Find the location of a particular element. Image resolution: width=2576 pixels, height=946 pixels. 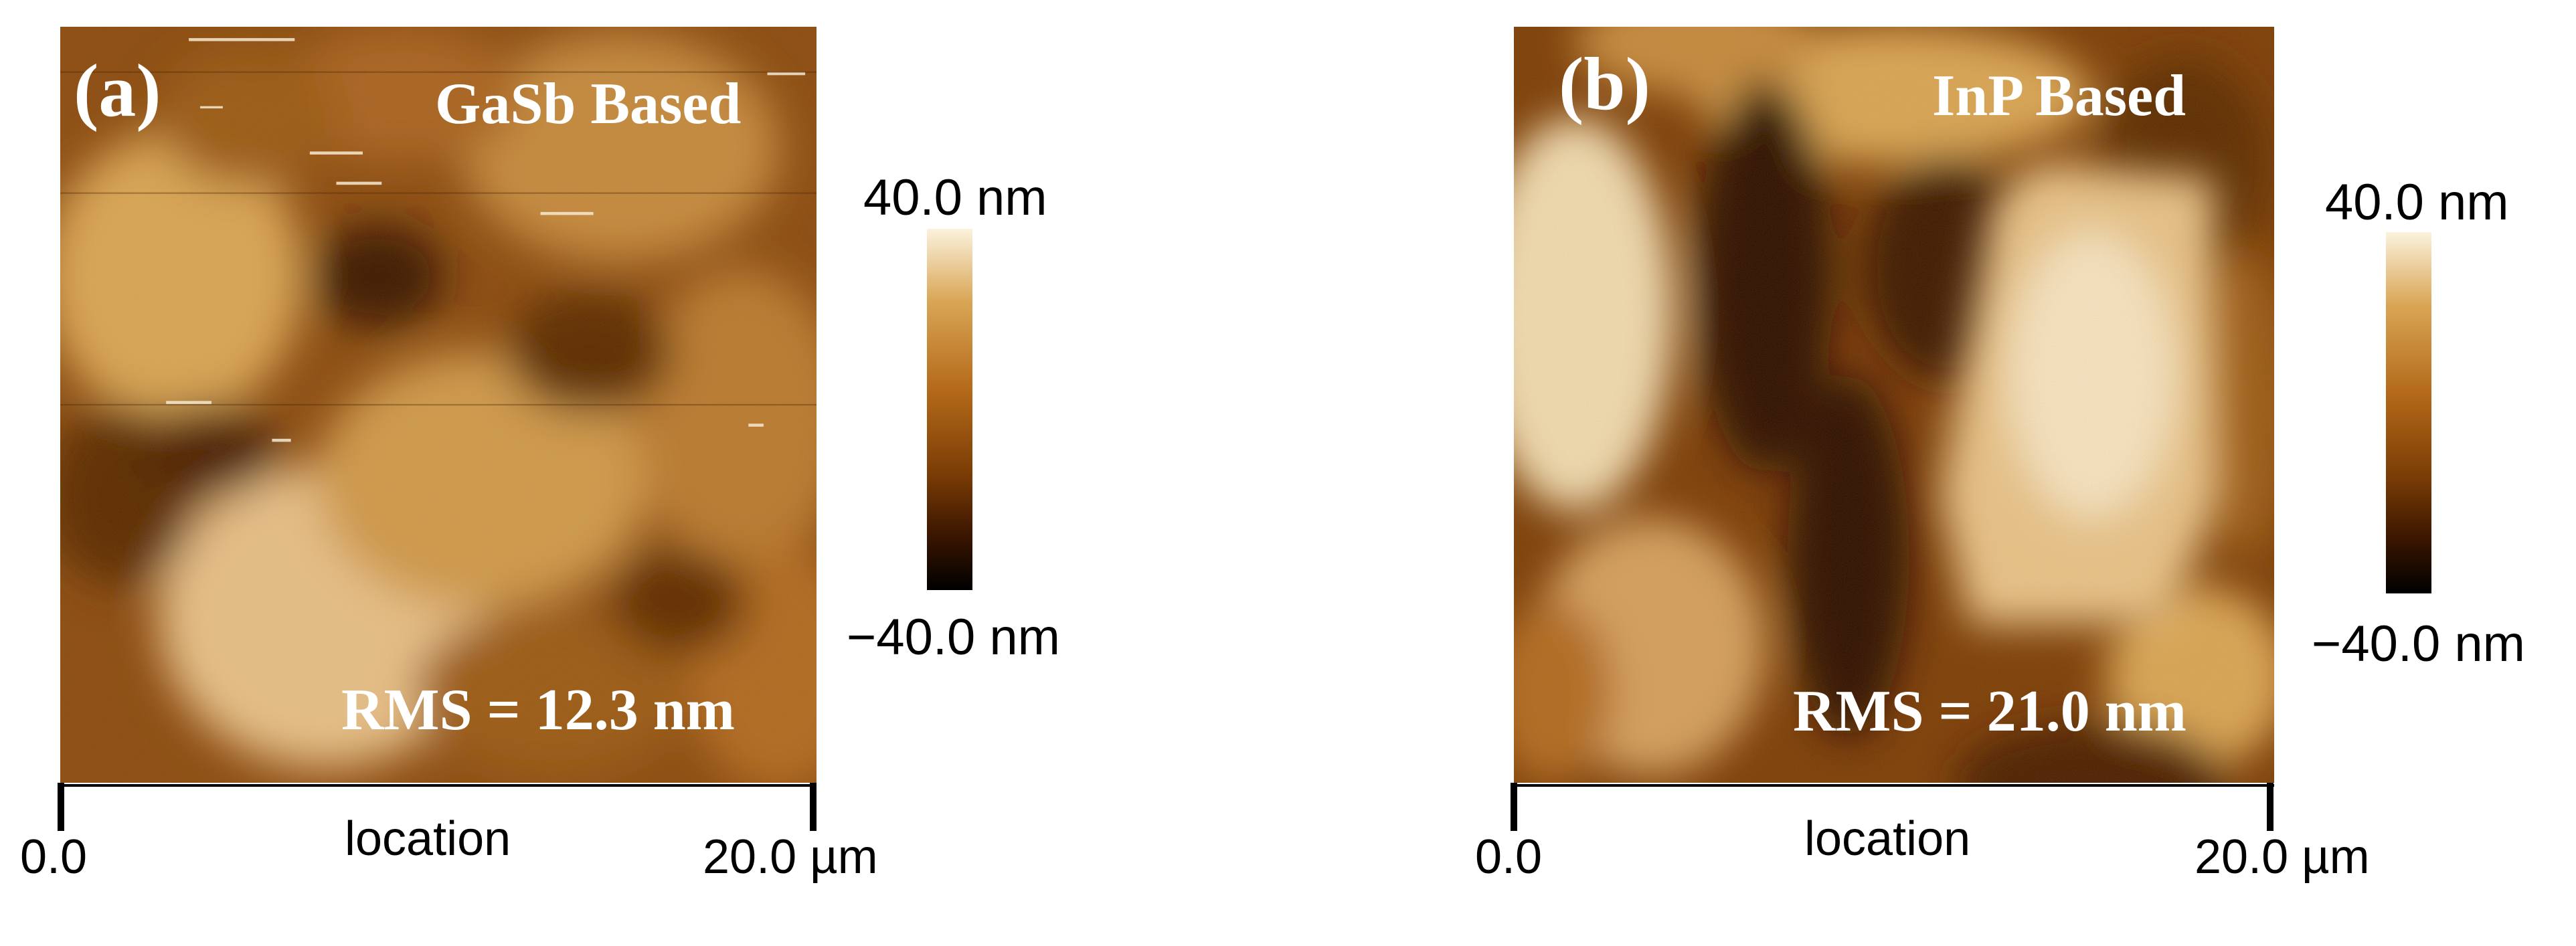

x-axis-start-label-b: 0.0 is located at coordinates (1509, 857).